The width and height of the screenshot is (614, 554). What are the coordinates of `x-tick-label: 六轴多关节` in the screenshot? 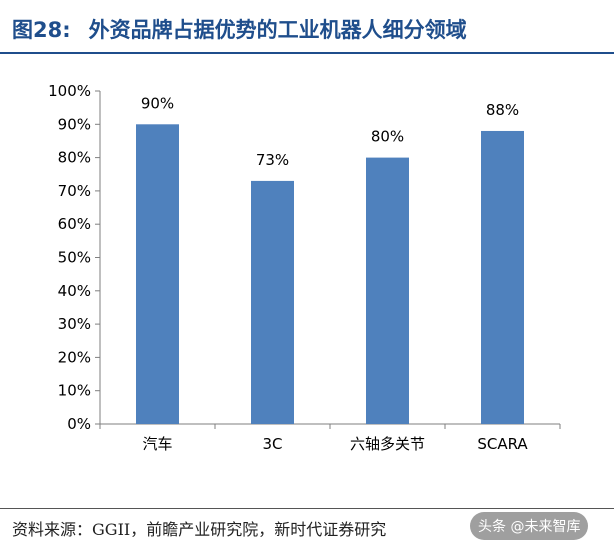 It's located at (387, 444).